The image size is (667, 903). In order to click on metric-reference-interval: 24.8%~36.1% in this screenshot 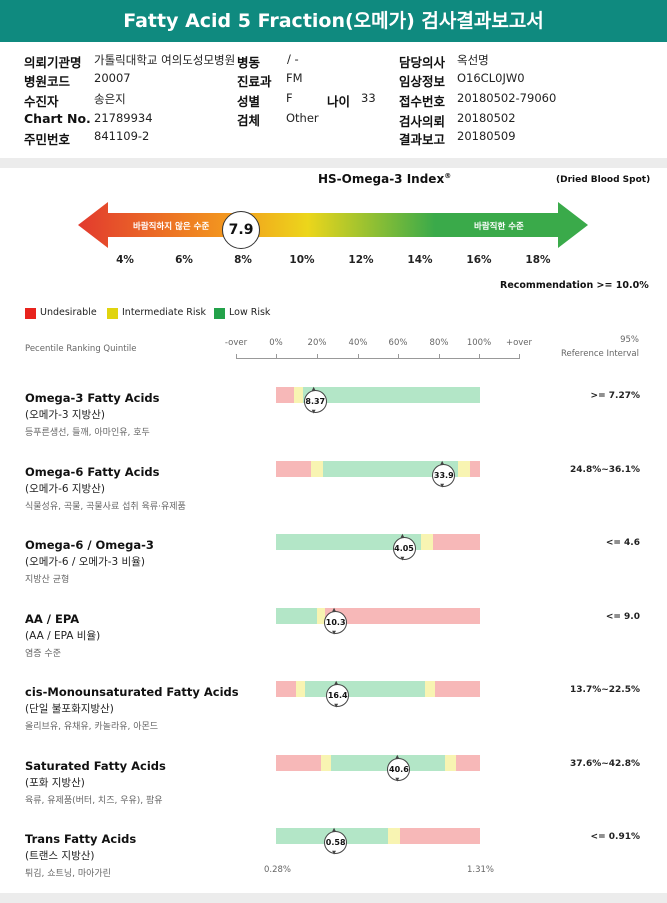, I will do `click(605, 469)`.